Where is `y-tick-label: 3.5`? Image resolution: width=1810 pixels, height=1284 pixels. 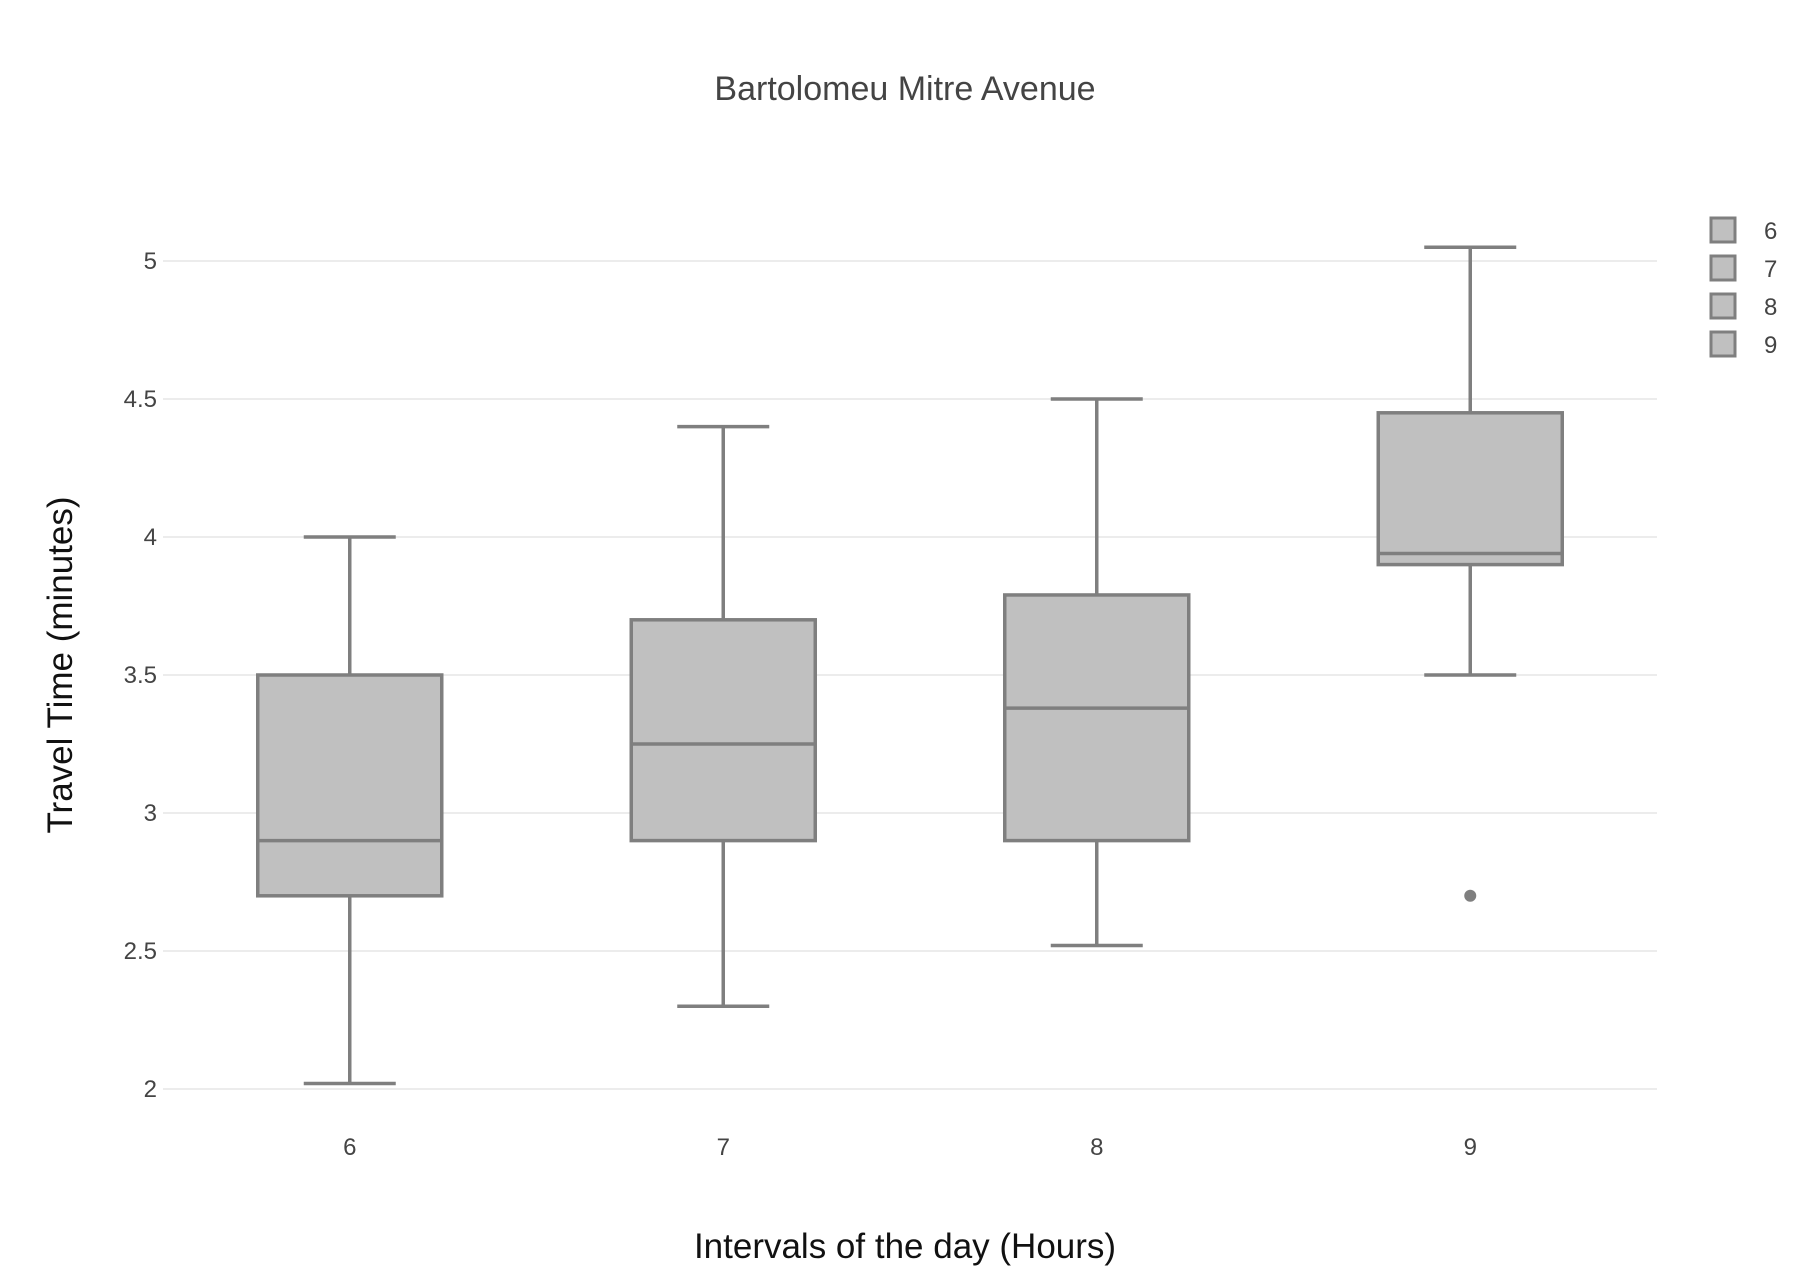 y-tick-label: 3.5 is located at coordinates (140, 675).